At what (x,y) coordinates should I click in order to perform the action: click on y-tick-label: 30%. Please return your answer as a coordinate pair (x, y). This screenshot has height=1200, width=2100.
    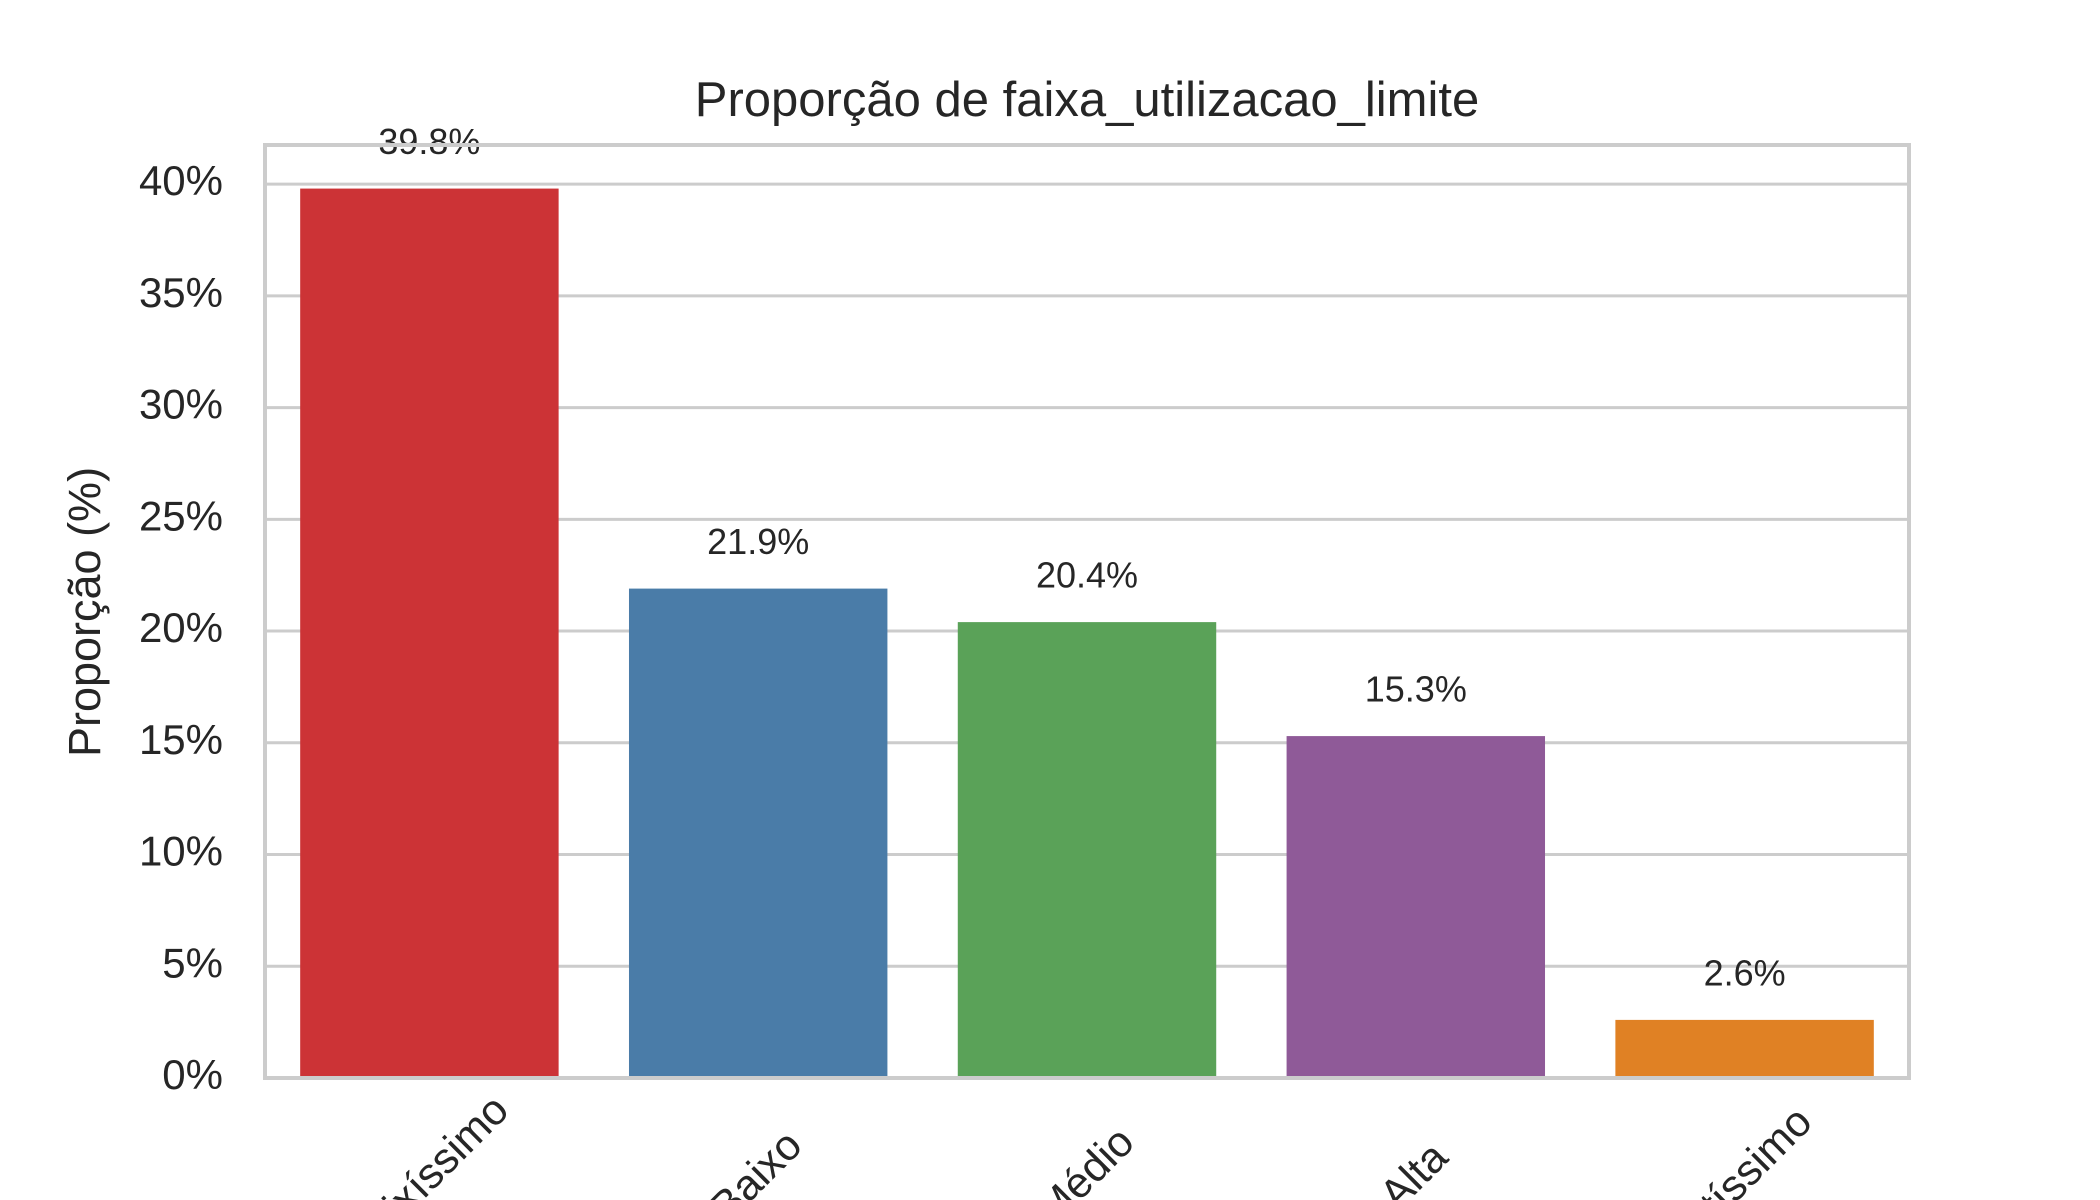
    Looking at the image, I should click on (181, 404).